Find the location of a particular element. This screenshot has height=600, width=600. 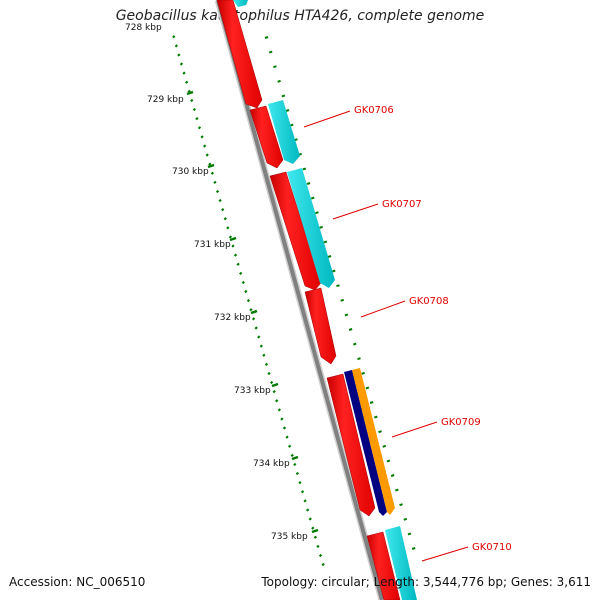

gene-label: GK0708 is located at coordinates (429, 301).